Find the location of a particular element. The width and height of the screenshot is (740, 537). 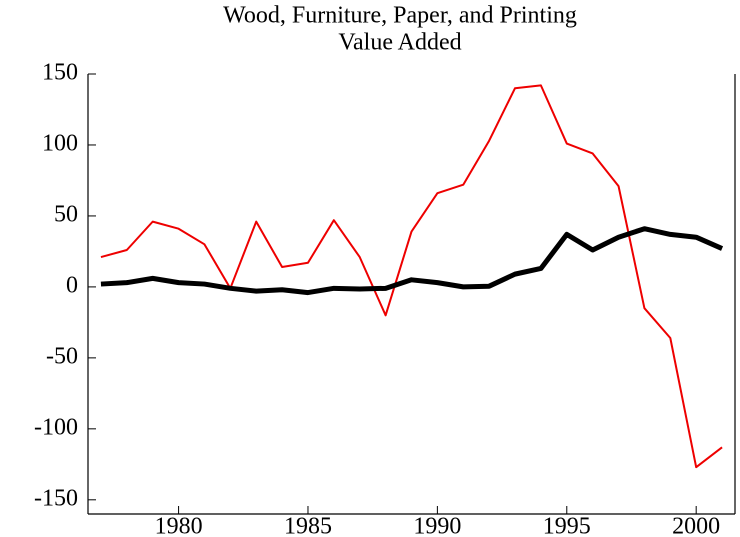

chart-subtitle: Value Added is located at coordinates (399, 43).